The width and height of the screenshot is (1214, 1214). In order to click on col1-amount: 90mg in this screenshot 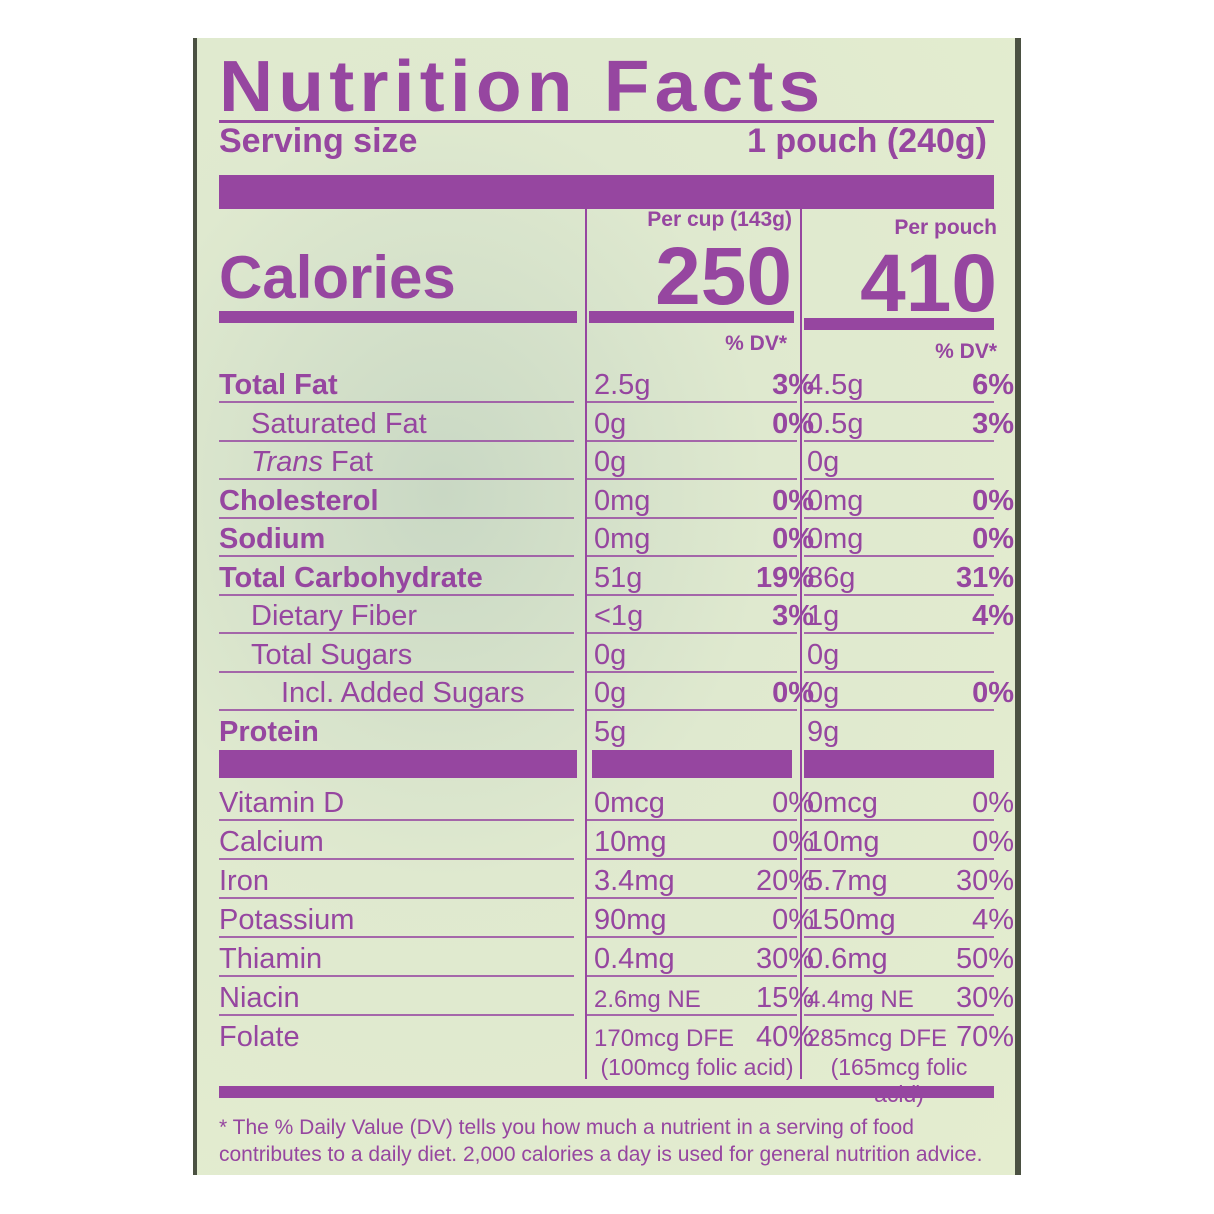, I will do `click(630, 920)`.